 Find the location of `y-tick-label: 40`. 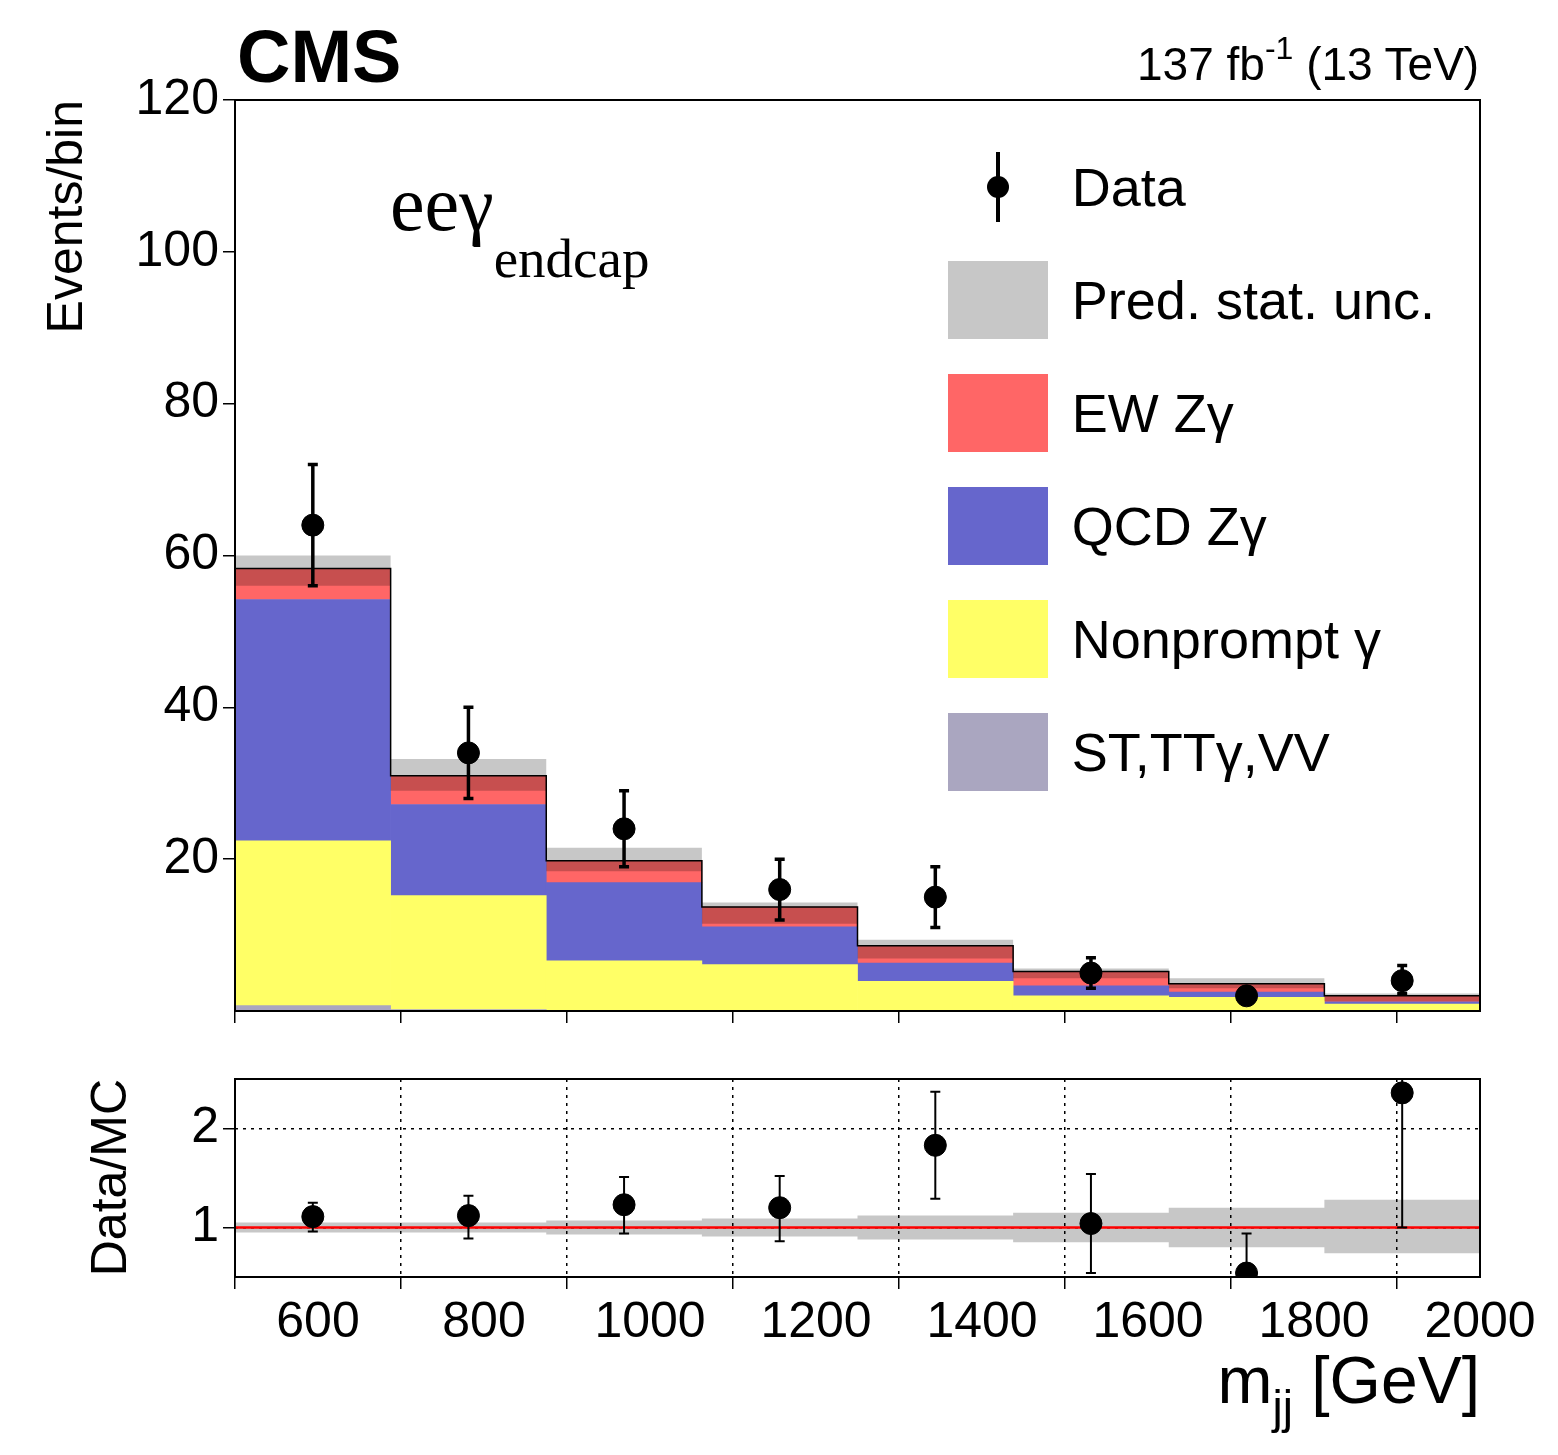

y-tick-label: 40 is located at coordinates (191, 704).